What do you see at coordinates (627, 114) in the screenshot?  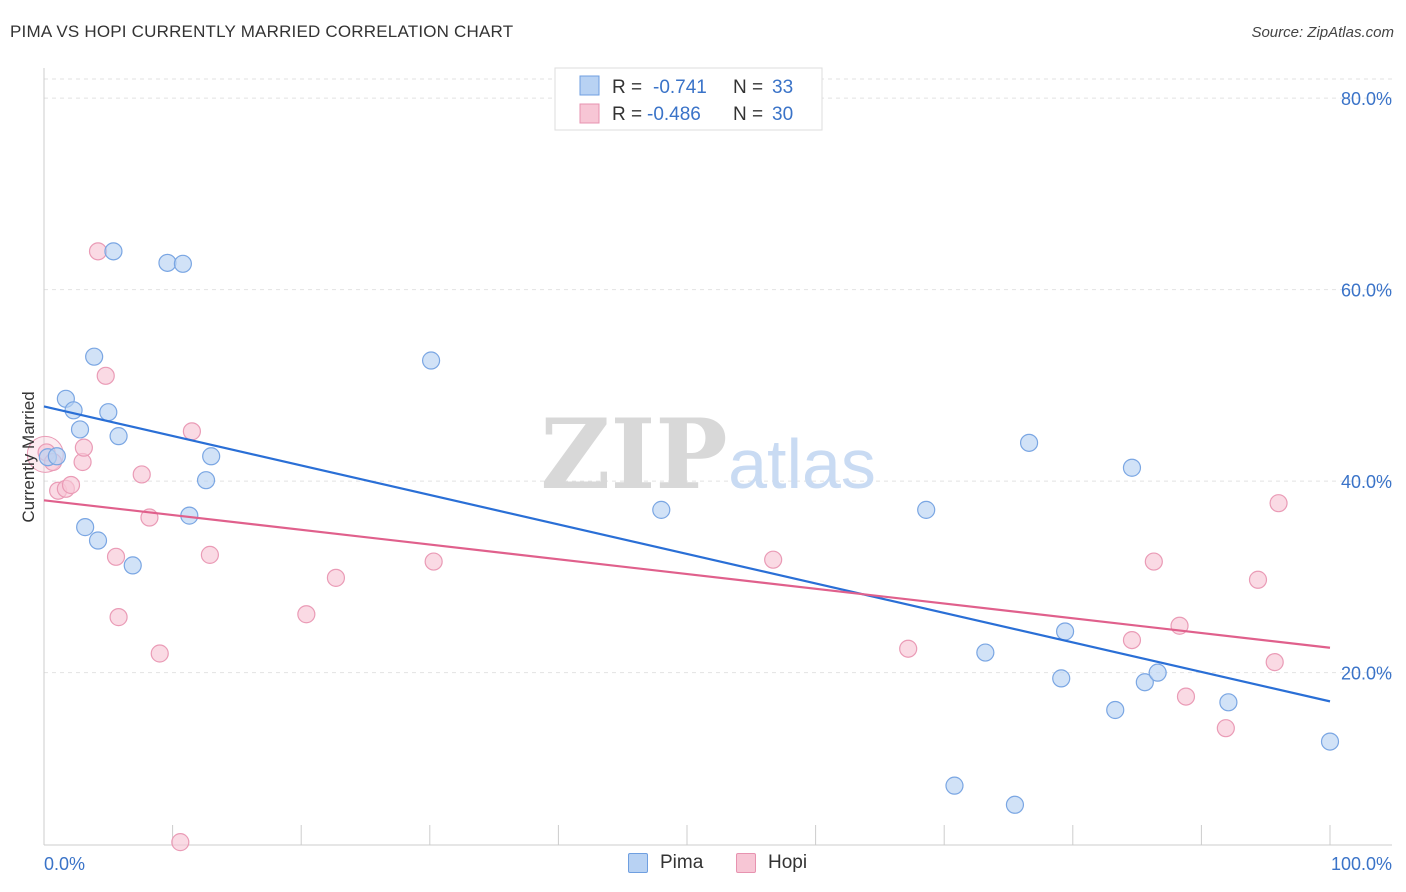 I see `hopi-r-label: R =` at bounding box center [627, 114].